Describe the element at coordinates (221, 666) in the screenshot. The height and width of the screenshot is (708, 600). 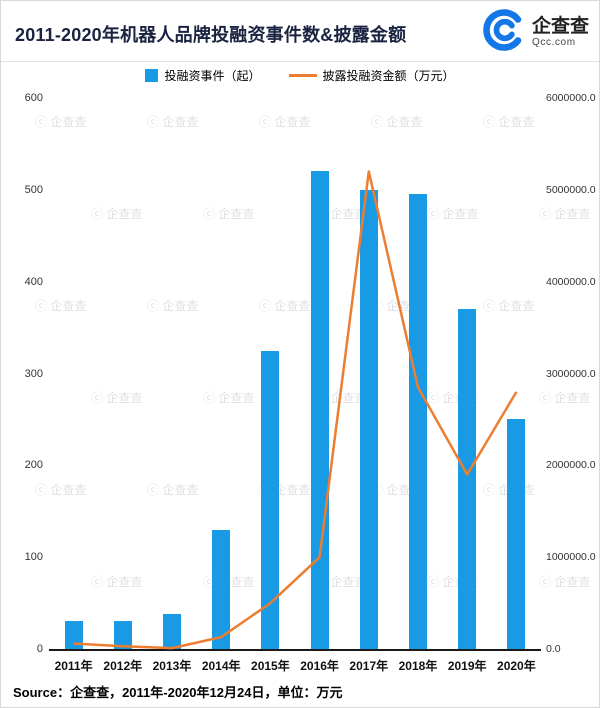
I see `x-axis-label: 2014年` at that location.